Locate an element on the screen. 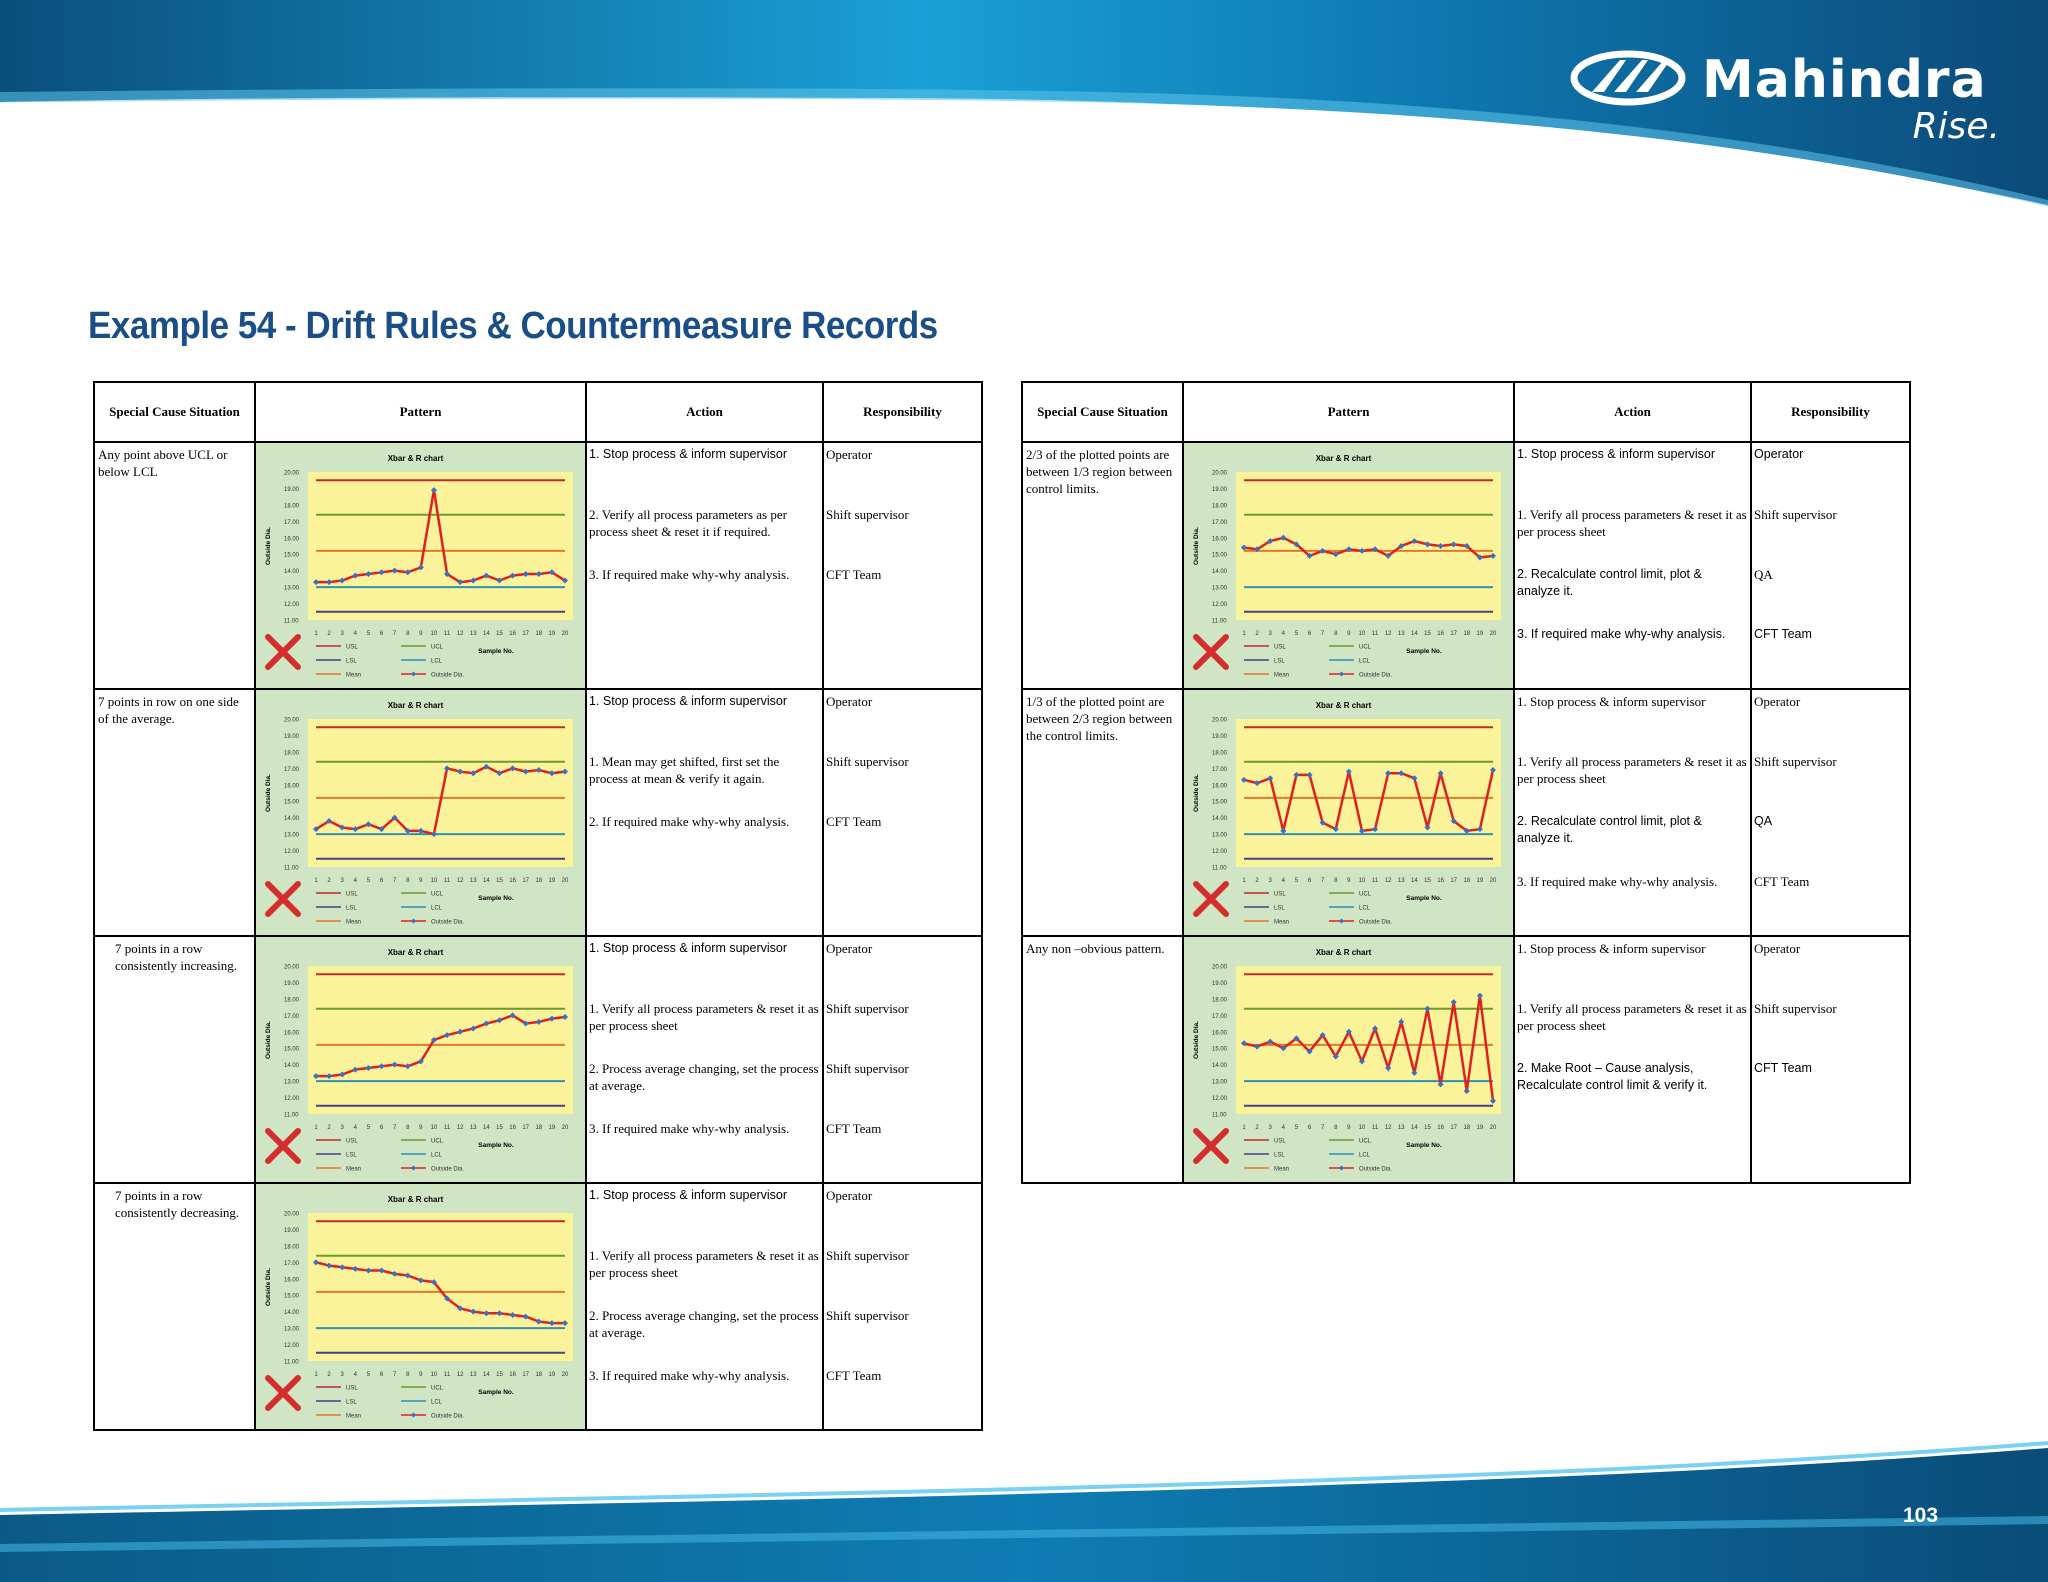 Image resolution: width=2048 pixels, height=1582 pixels. y-tick-label: 16.00 is located at coordinates (292, 786).